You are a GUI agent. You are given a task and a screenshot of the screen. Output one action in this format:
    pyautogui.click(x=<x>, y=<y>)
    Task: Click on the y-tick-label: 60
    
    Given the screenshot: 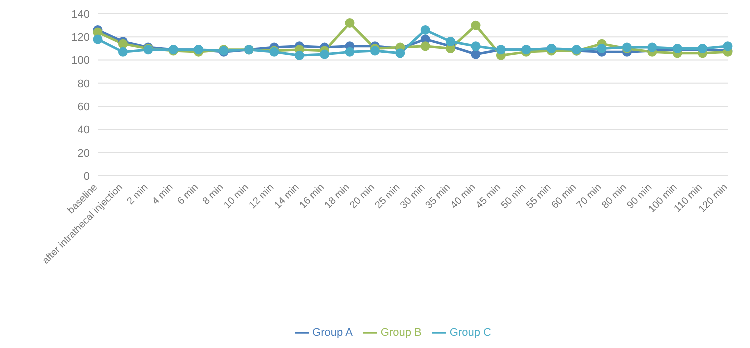 What is the action you would take?
    pyautogui.click(x=84, y=107)
    